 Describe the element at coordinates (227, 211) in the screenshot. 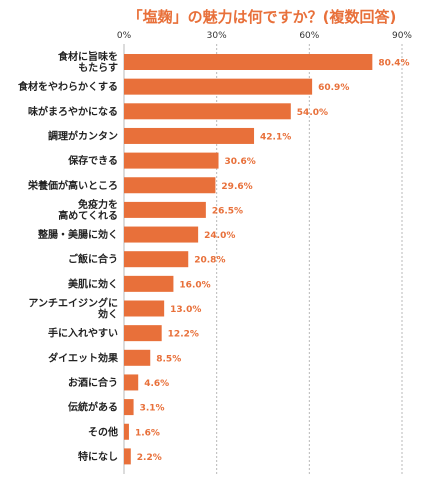

I see `value-label: 26.5%` at that location.